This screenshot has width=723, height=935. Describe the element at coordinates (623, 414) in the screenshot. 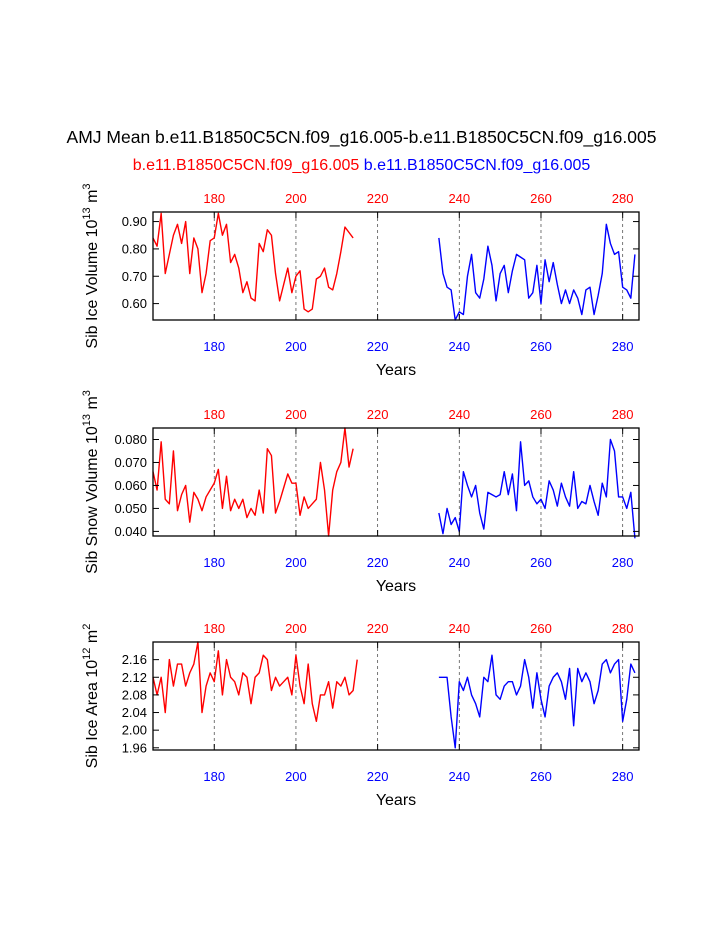

I see `panel2-top-tick-label: 280` at that location.